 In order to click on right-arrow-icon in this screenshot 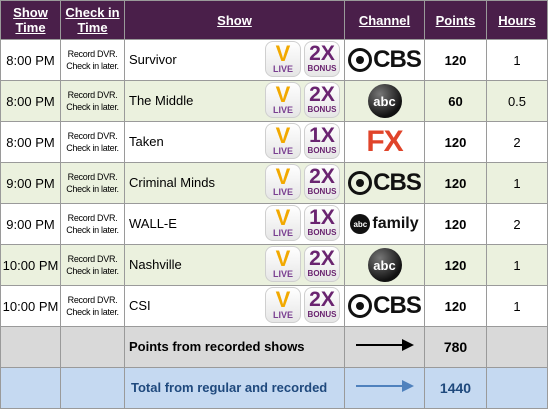, I will do `click(384, 385)`.